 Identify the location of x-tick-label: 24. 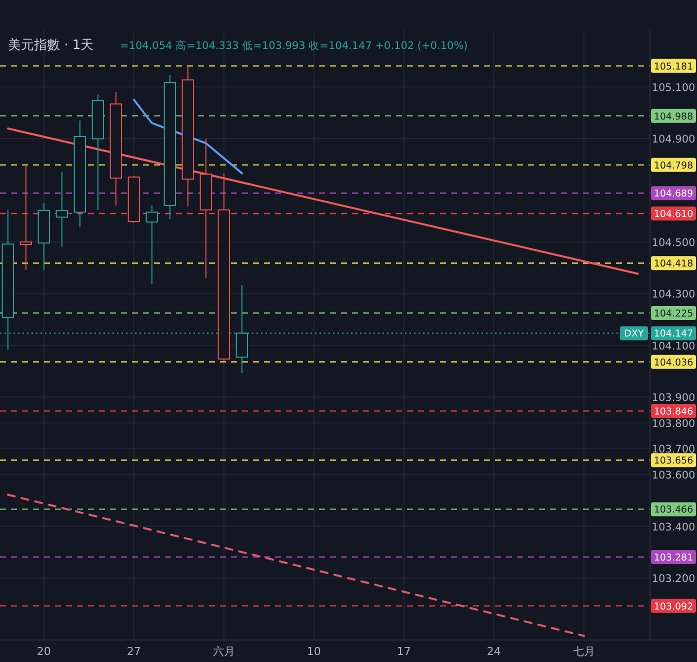
(493, 651).